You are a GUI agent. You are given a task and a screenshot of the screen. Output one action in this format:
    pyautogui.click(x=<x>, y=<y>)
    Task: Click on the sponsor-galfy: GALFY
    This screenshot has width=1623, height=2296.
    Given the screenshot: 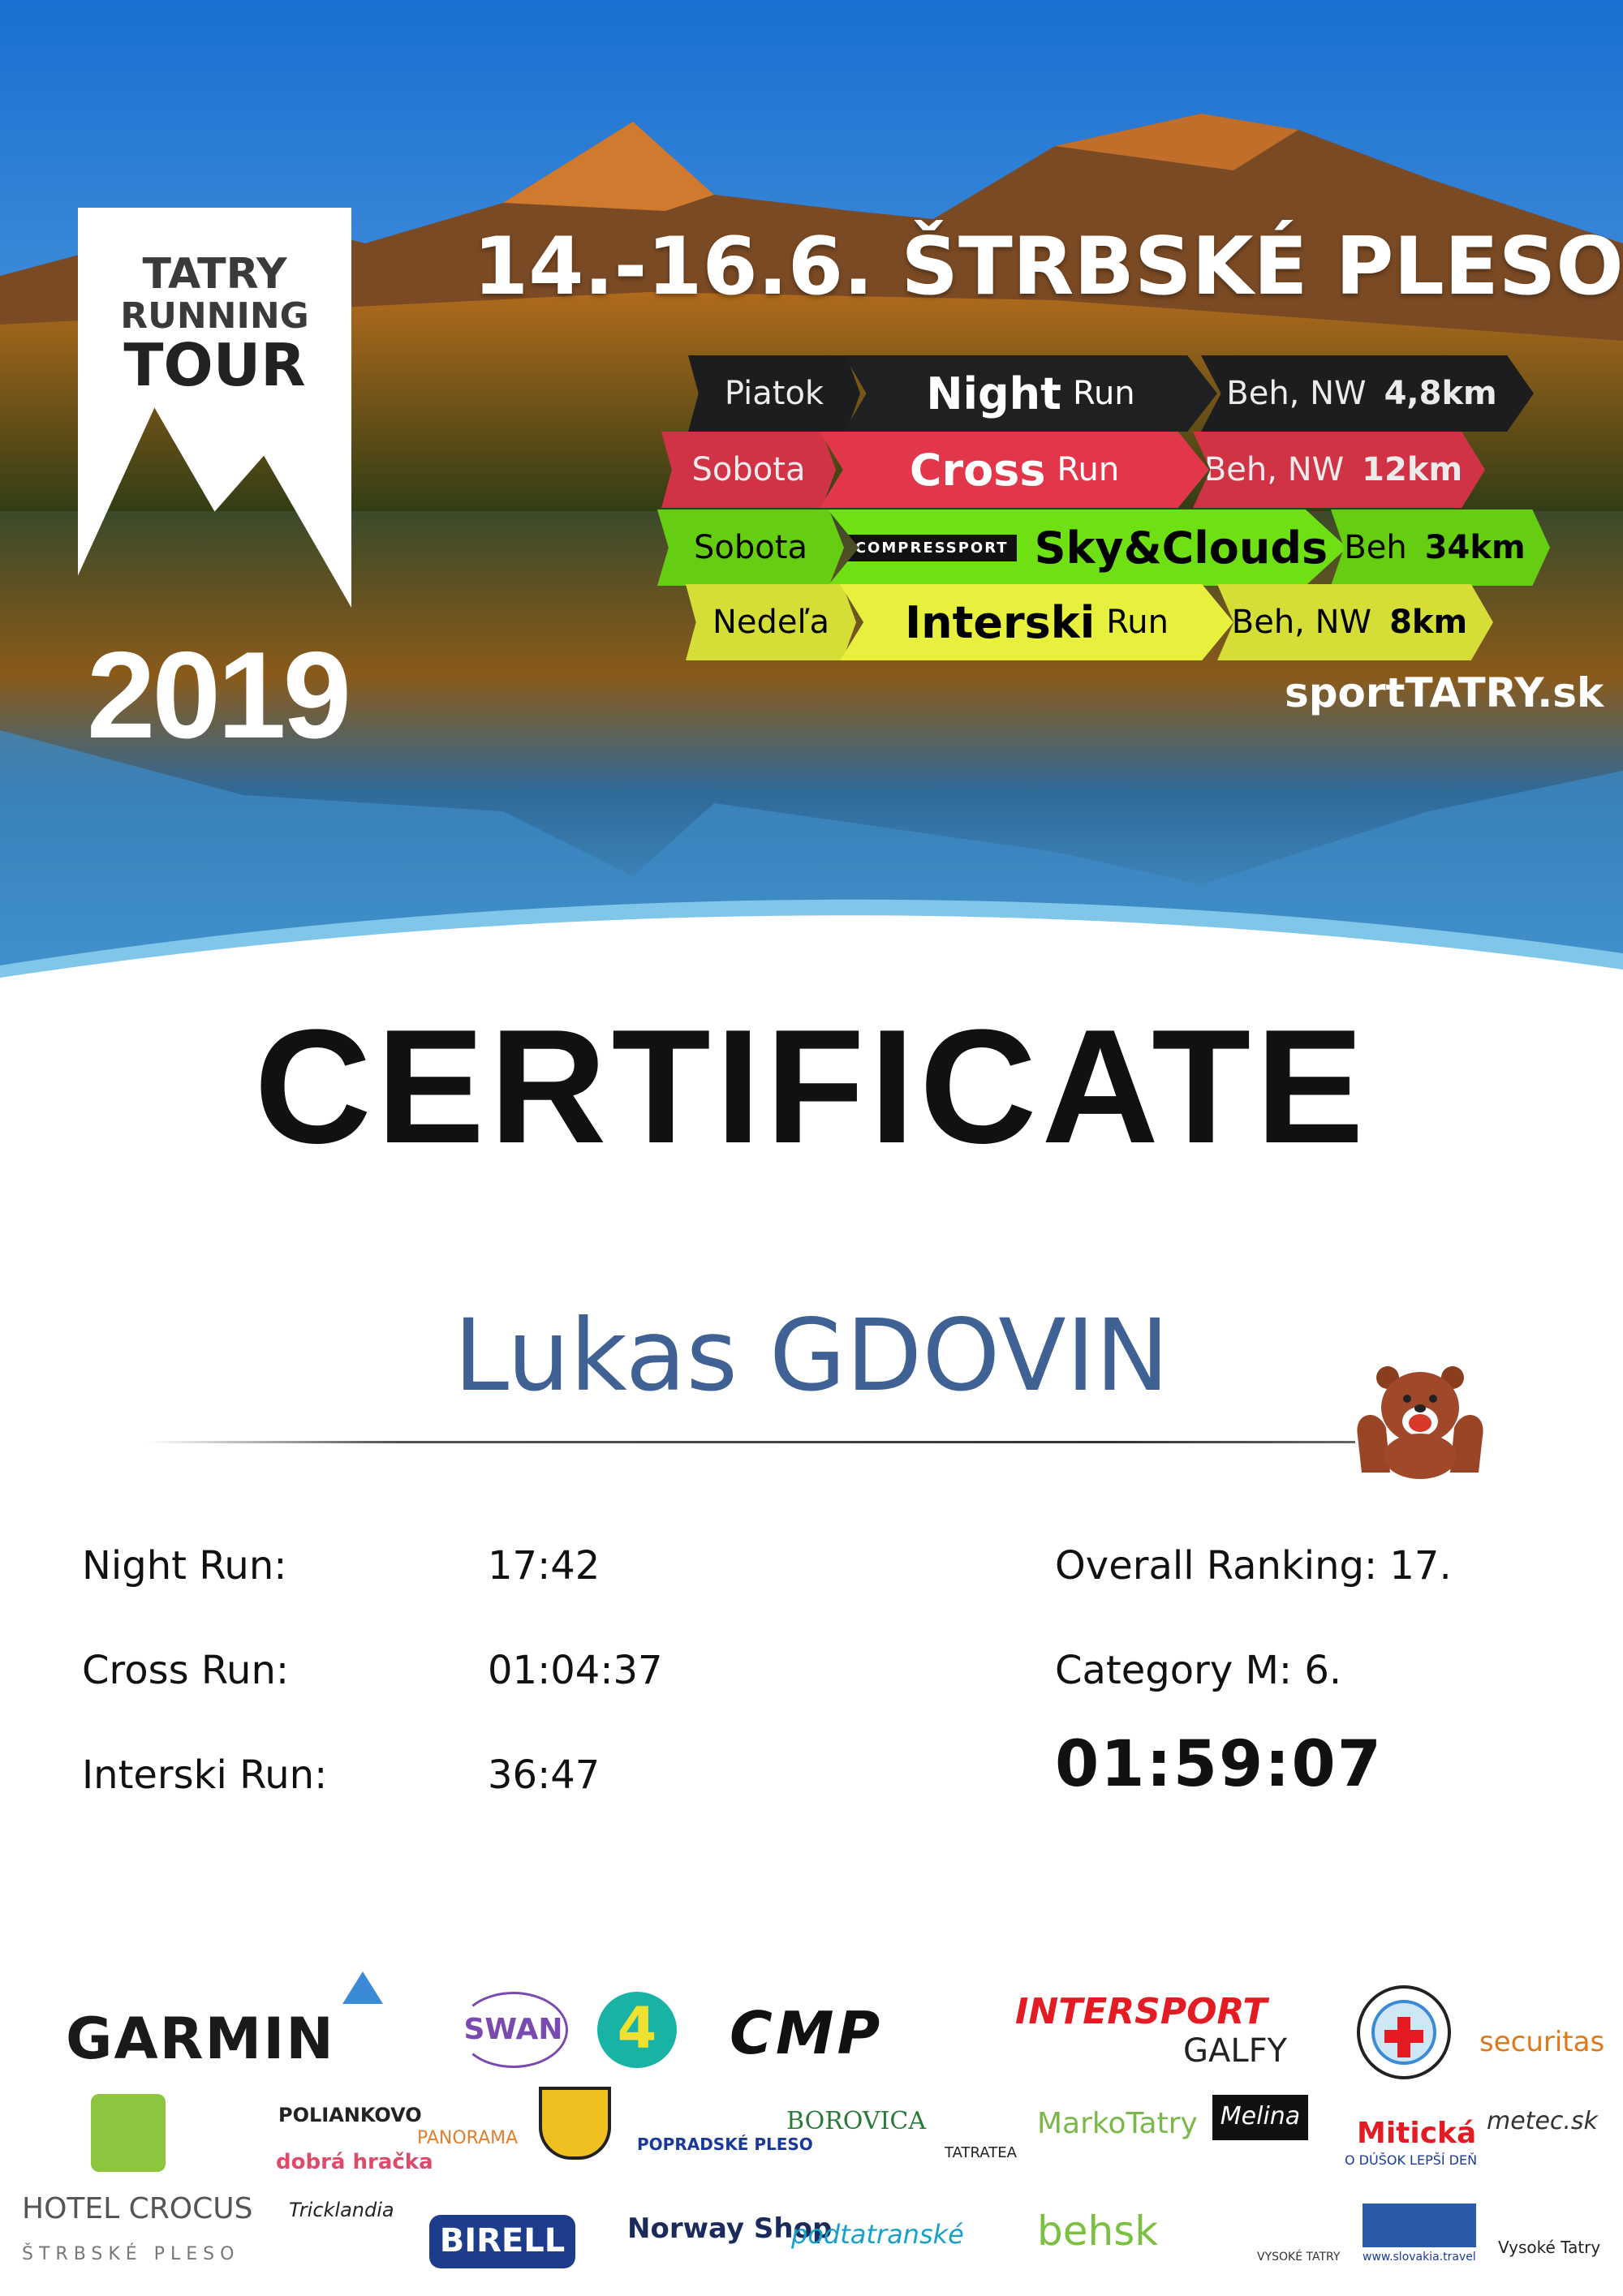 What is the action you would take?
    pyautogui.click(x=1235, y=2051)
    